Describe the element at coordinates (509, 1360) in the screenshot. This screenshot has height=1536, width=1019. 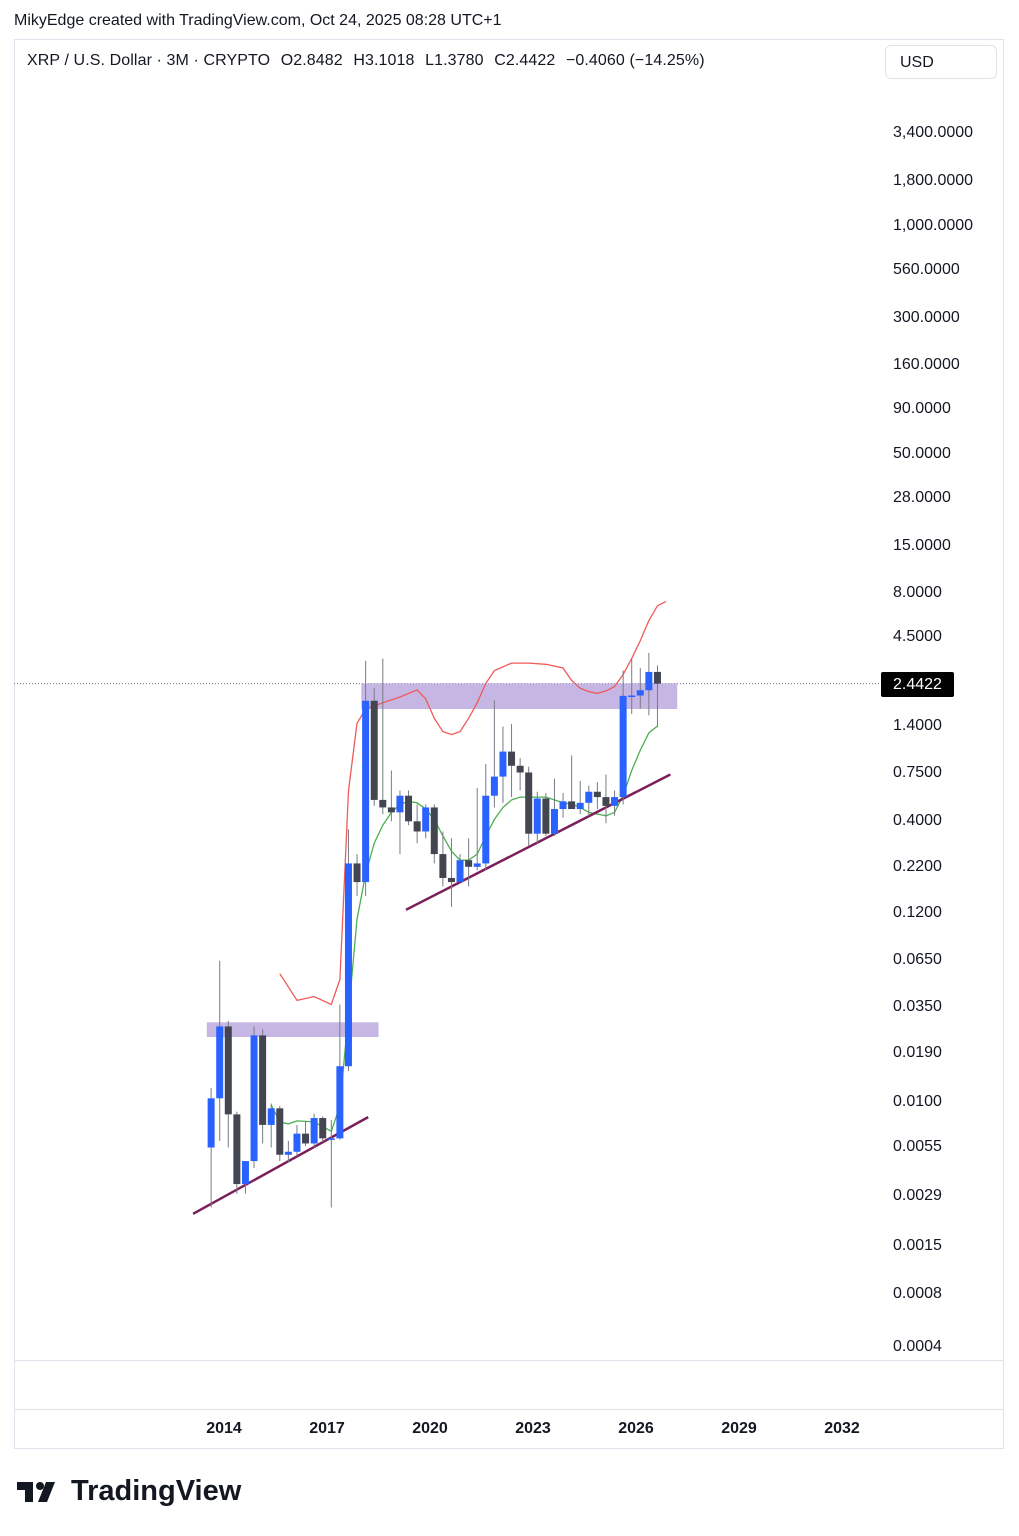
I see `x-axis-divider` at that location.